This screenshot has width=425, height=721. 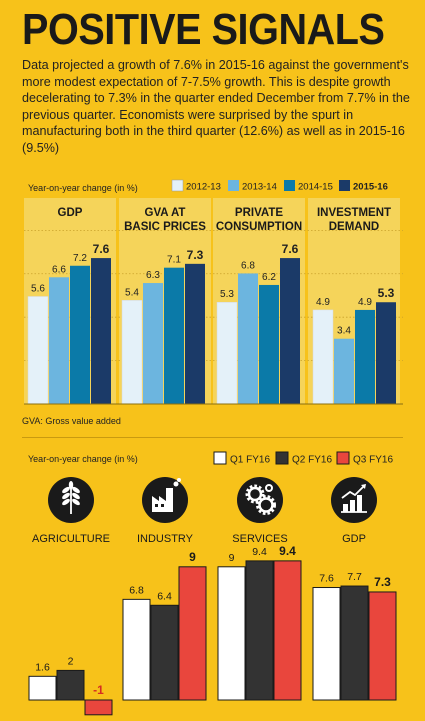 What do you see at coordinates (250, 460) in the screenshot?
I see `chart2-legend-label: Q1 FY16` at bounding box center [250, 460].